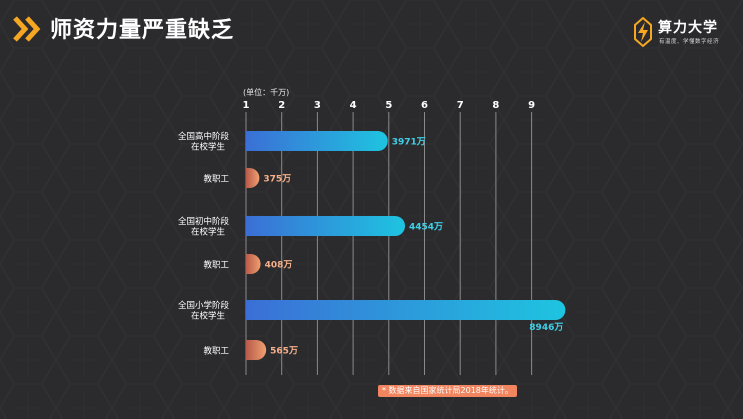  I want to click on value-label: 565万, so click(284, 351).